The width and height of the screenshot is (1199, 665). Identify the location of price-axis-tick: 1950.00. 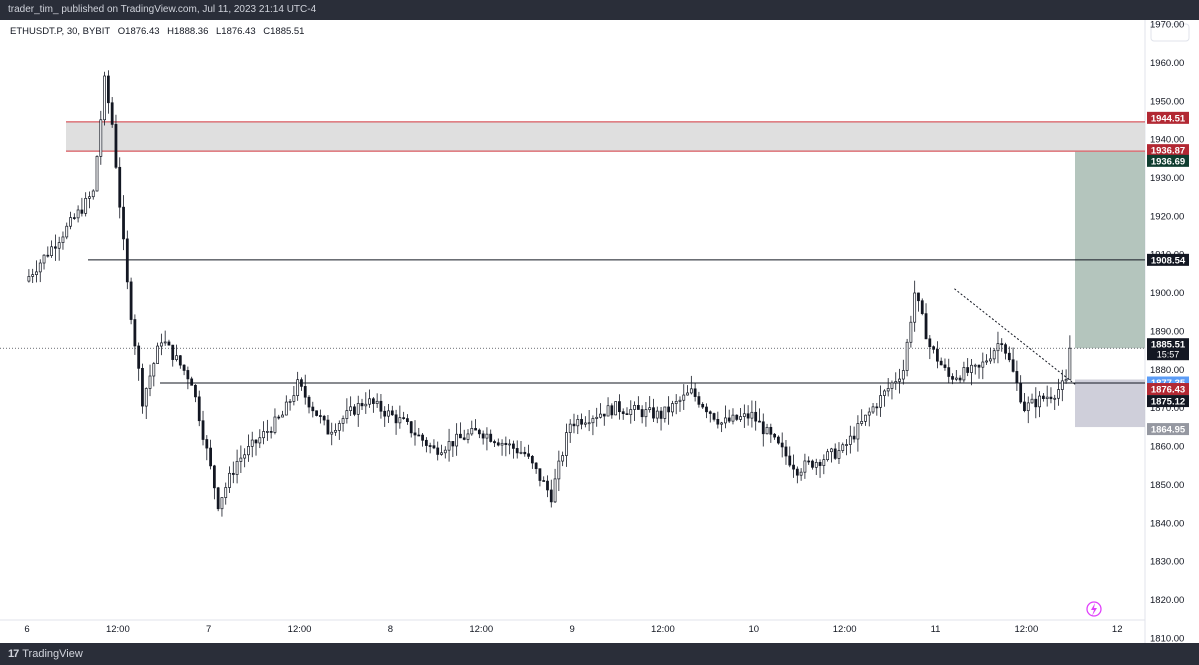
(1167, 101).